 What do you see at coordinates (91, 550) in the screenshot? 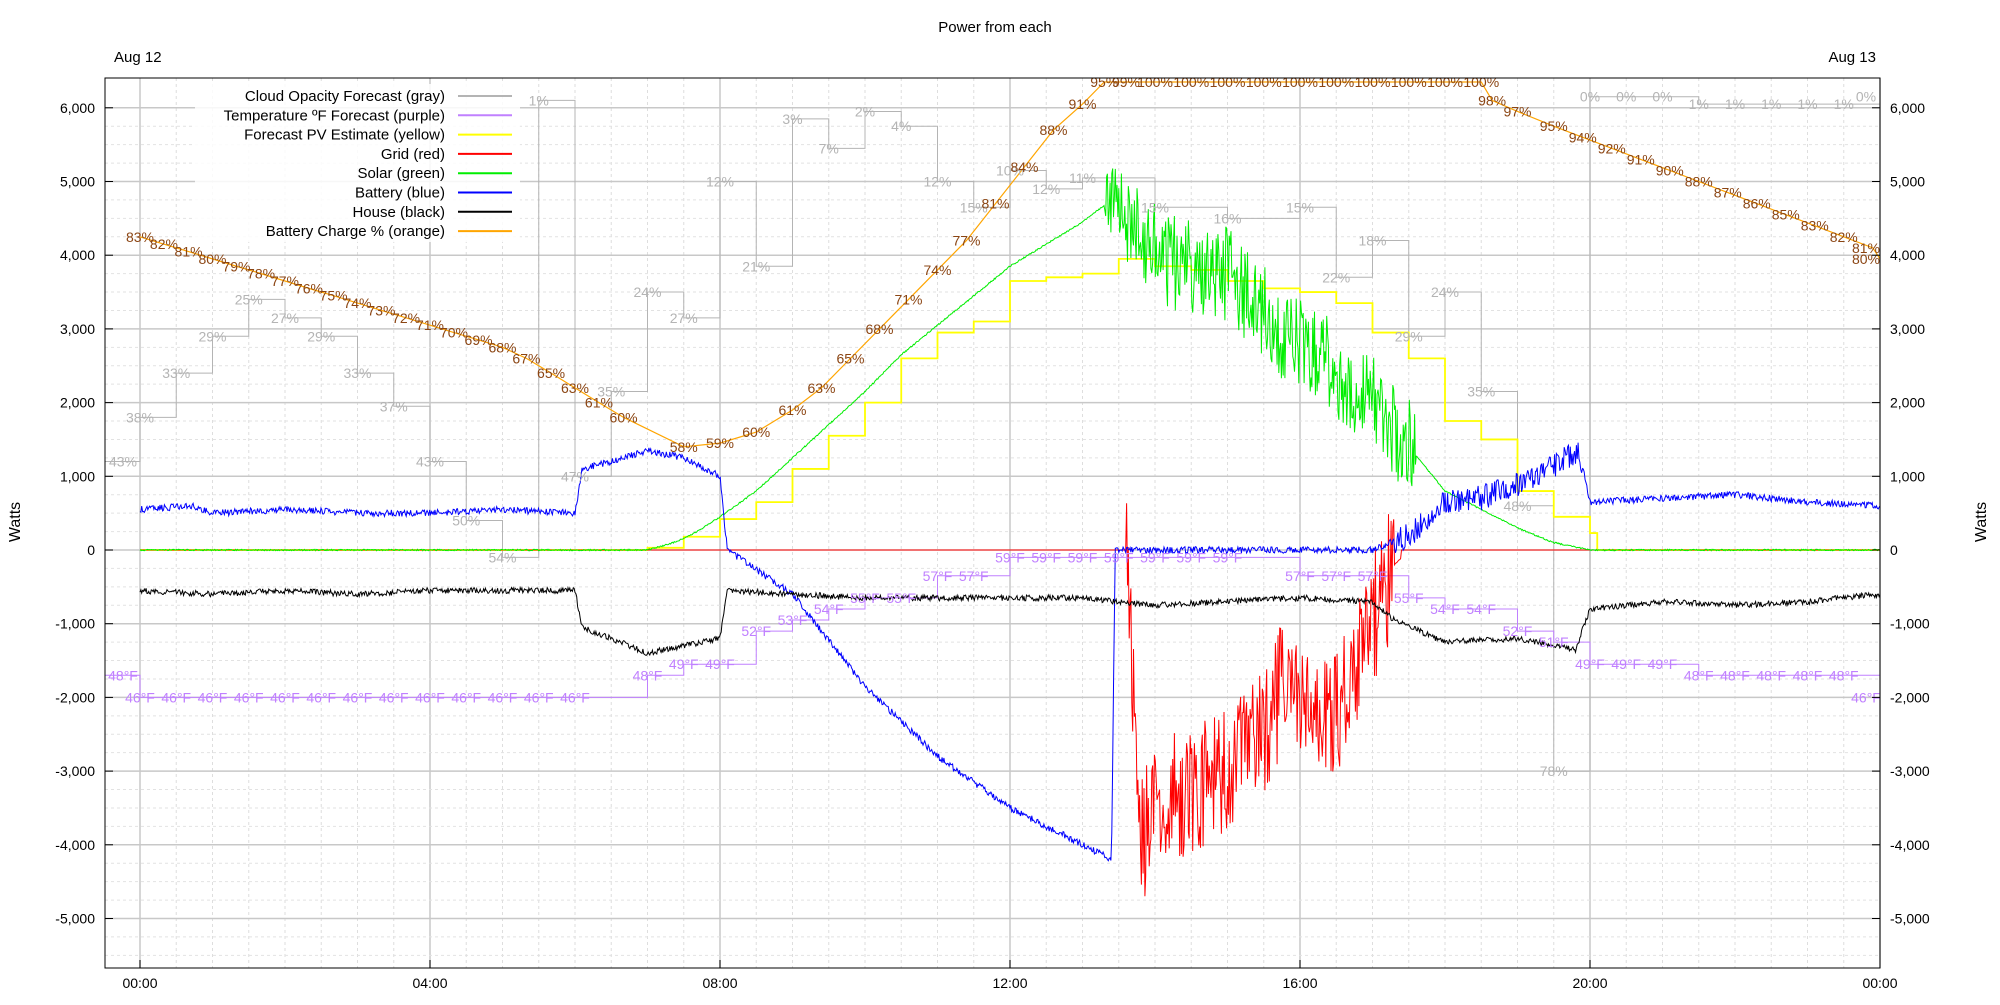
I see `y-tick-label-left: 0` at bounding box center [91, 550].